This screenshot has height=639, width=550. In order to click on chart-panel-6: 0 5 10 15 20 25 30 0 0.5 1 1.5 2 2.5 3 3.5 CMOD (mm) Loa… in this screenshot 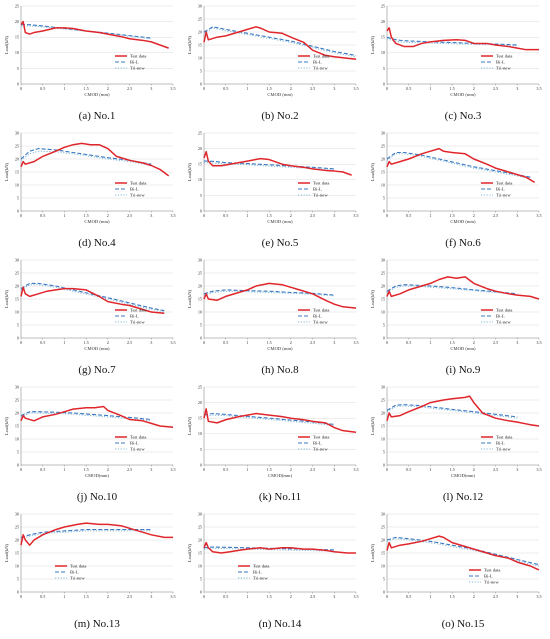, I will do `click(457, 190)`.